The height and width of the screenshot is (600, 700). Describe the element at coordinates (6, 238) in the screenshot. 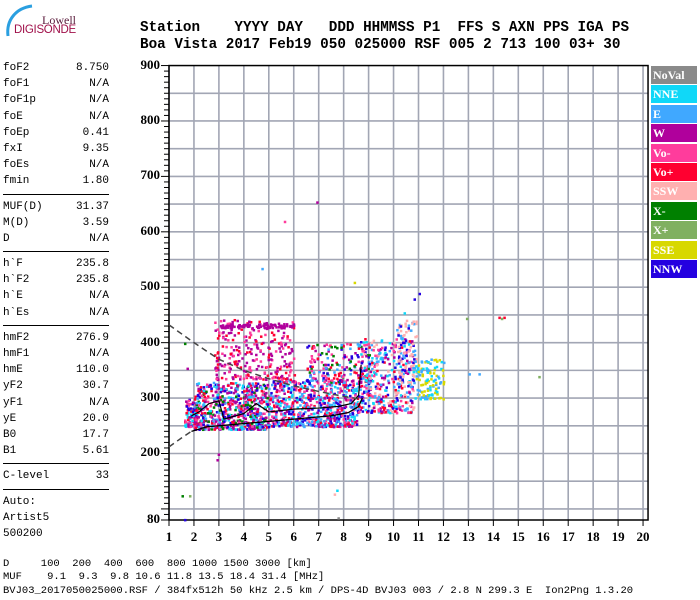

I see `param-name: D` at that location.